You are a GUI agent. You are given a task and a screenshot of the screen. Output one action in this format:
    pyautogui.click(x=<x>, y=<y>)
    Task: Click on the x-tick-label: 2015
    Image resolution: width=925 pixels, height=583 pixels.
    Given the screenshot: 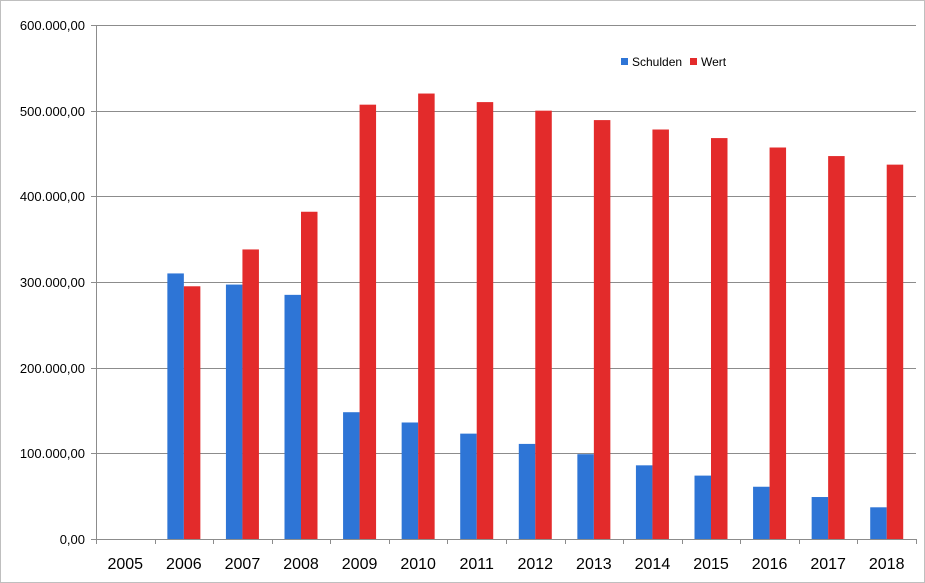 What is the action you would take?
    pyautogui.click(x=711, y=564)
    